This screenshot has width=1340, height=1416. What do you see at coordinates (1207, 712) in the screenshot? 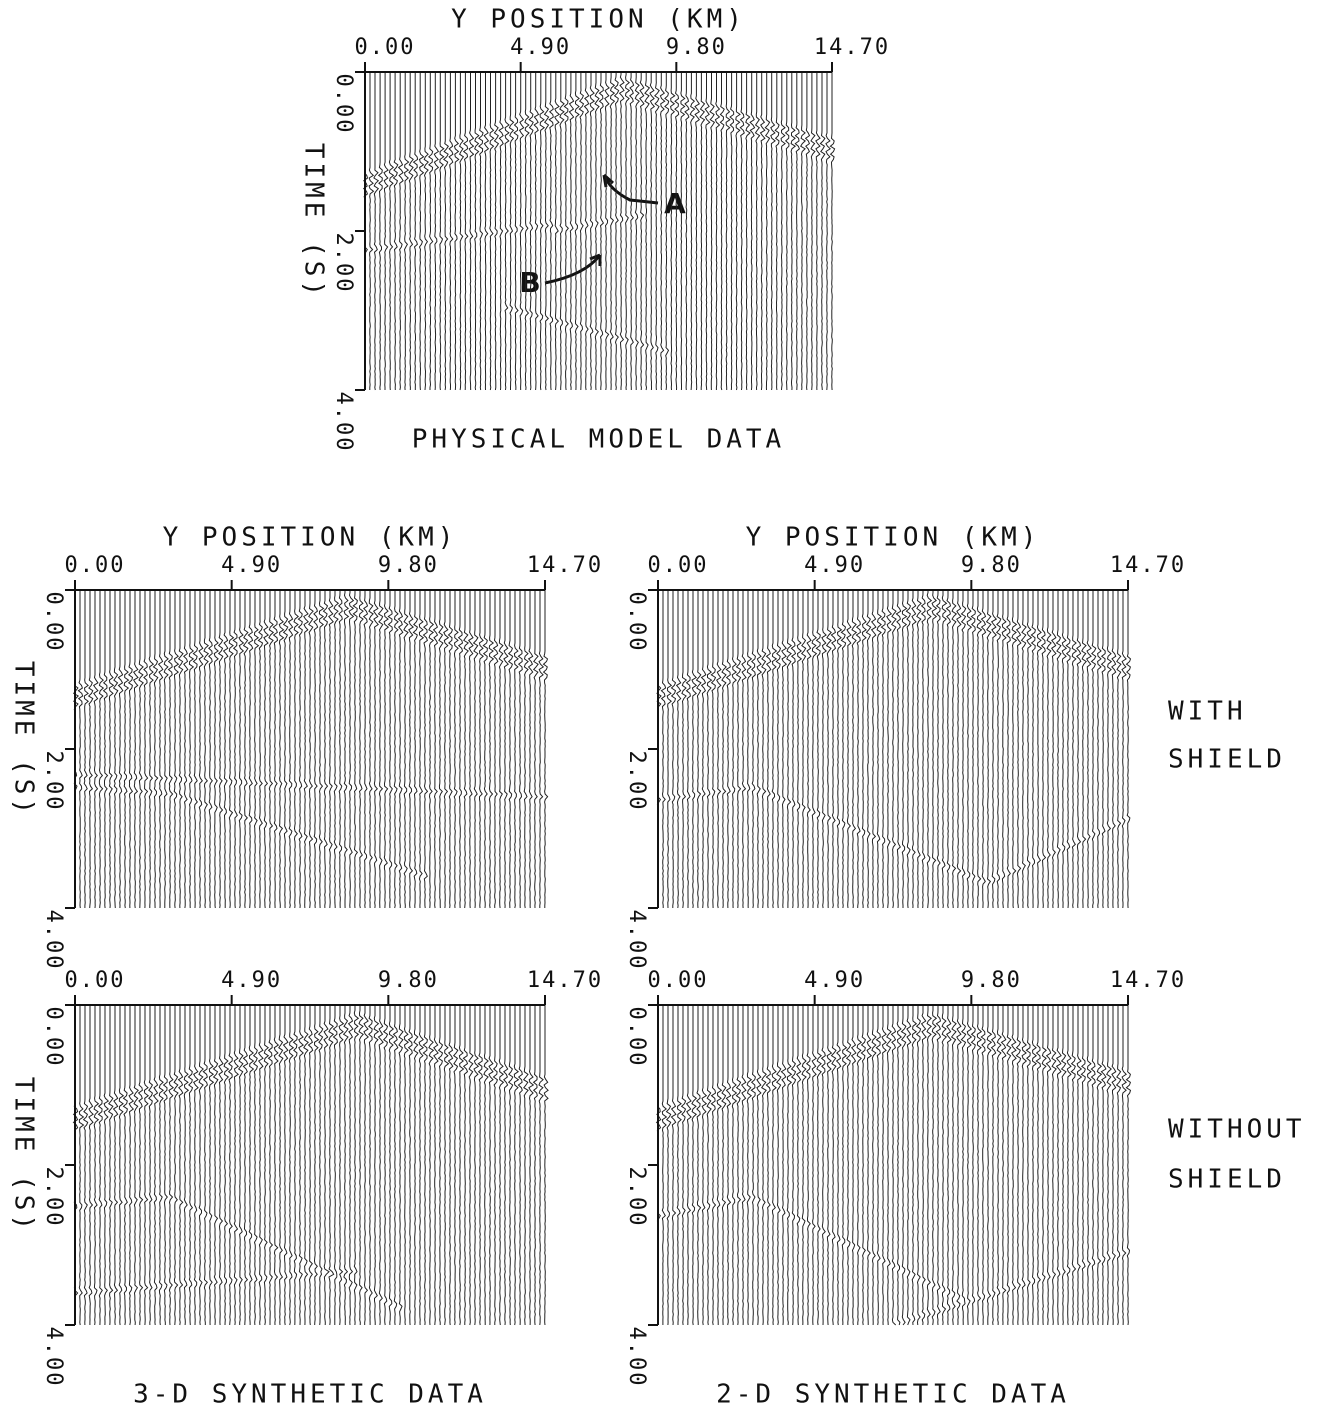
I see `row-label: WITH` at bounding box center [1207, 712].